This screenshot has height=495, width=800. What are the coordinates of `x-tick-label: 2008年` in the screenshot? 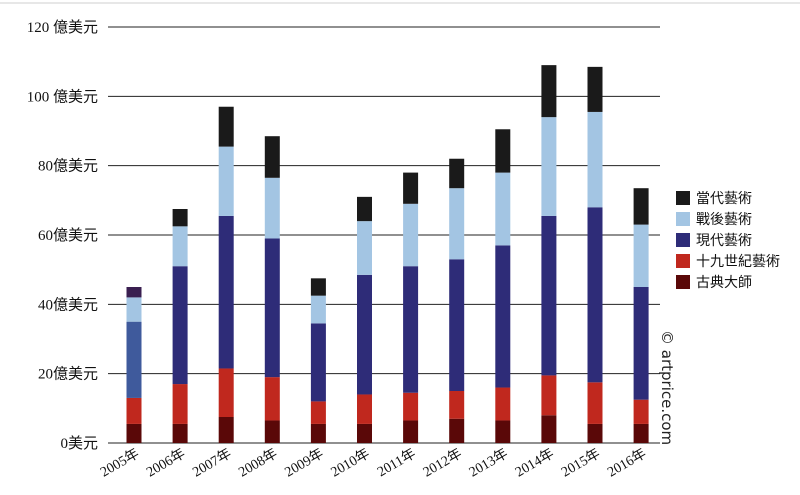 It's located at (258, 463).